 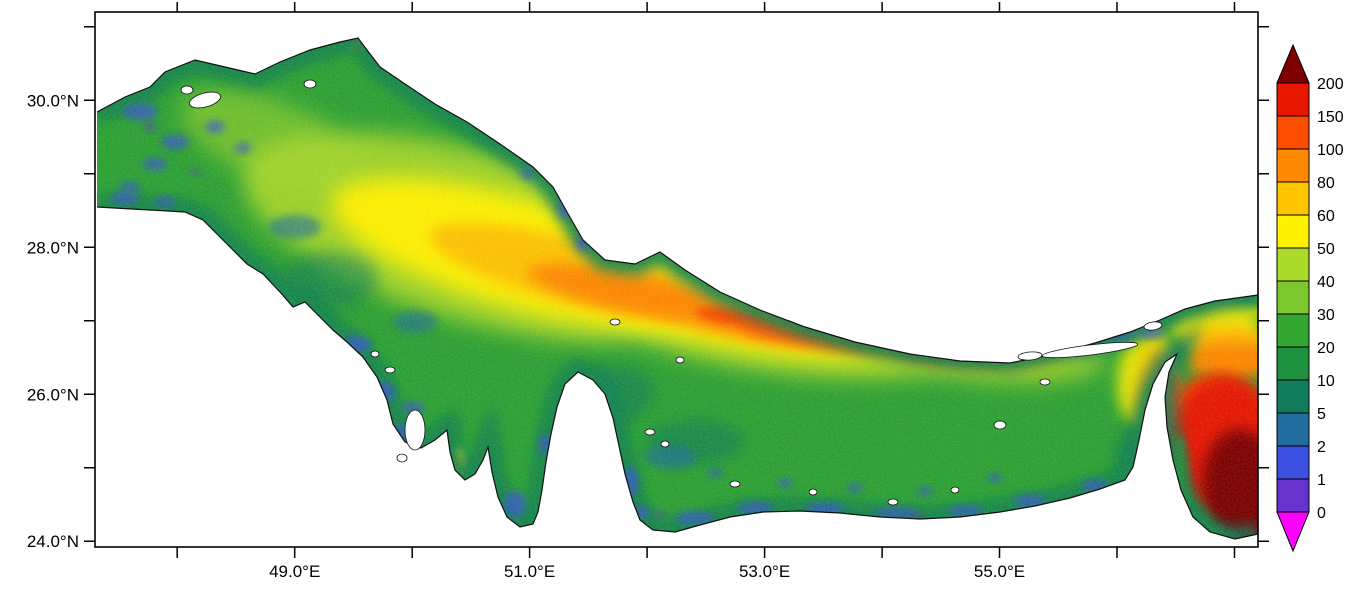 I want to click on colorbar-arrow-over, so click(x=1293, y=63).